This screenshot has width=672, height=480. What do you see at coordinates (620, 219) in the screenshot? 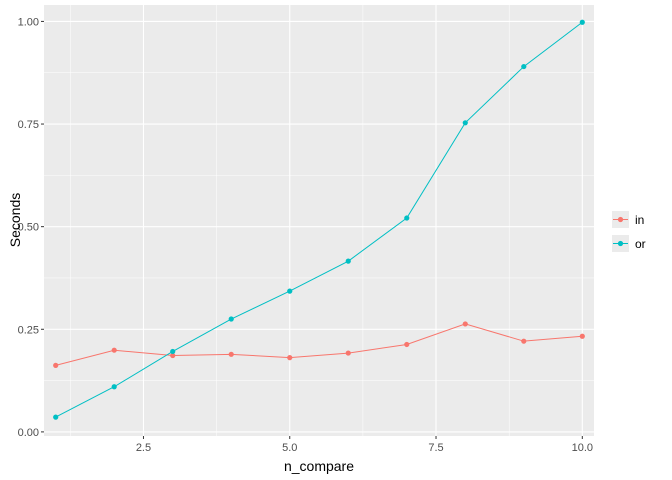
I see `legend-marker-in` at bounding box center [620, 219].